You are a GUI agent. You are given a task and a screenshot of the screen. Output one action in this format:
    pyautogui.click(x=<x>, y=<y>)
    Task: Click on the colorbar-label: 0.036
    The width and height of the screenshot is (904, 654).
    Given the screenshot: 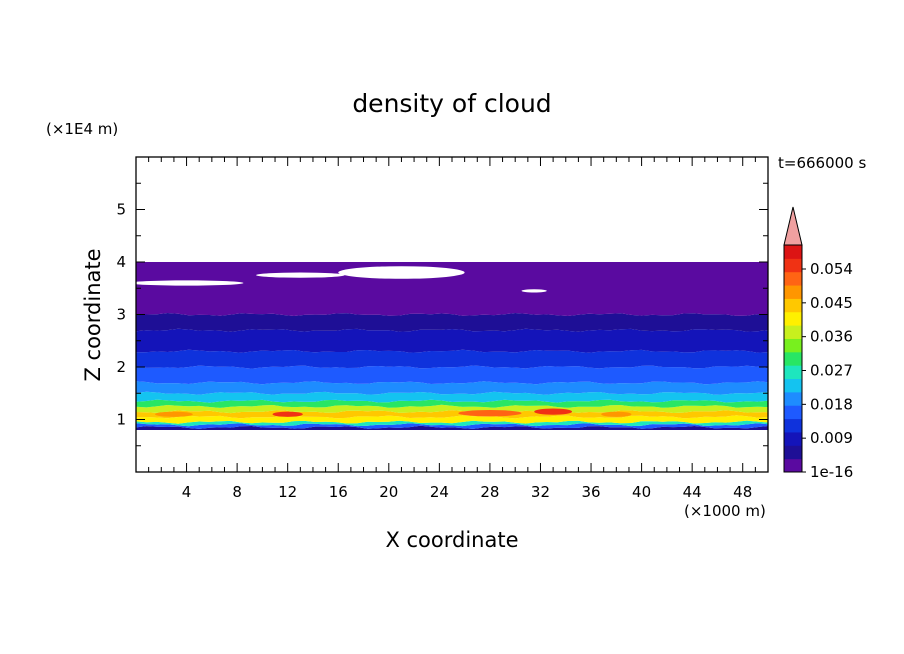 What is the action you would take?
    pyautogui.click(x=831, y=337)
    